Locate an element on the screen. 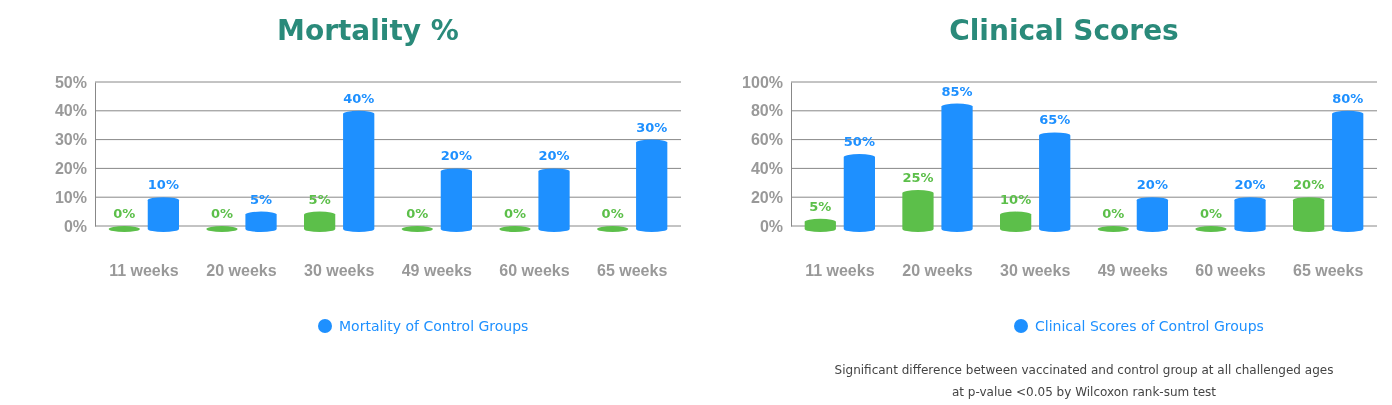 This screenshot has width=1392, height=405. data-label: 80% is located at coordinates (1348, 98).